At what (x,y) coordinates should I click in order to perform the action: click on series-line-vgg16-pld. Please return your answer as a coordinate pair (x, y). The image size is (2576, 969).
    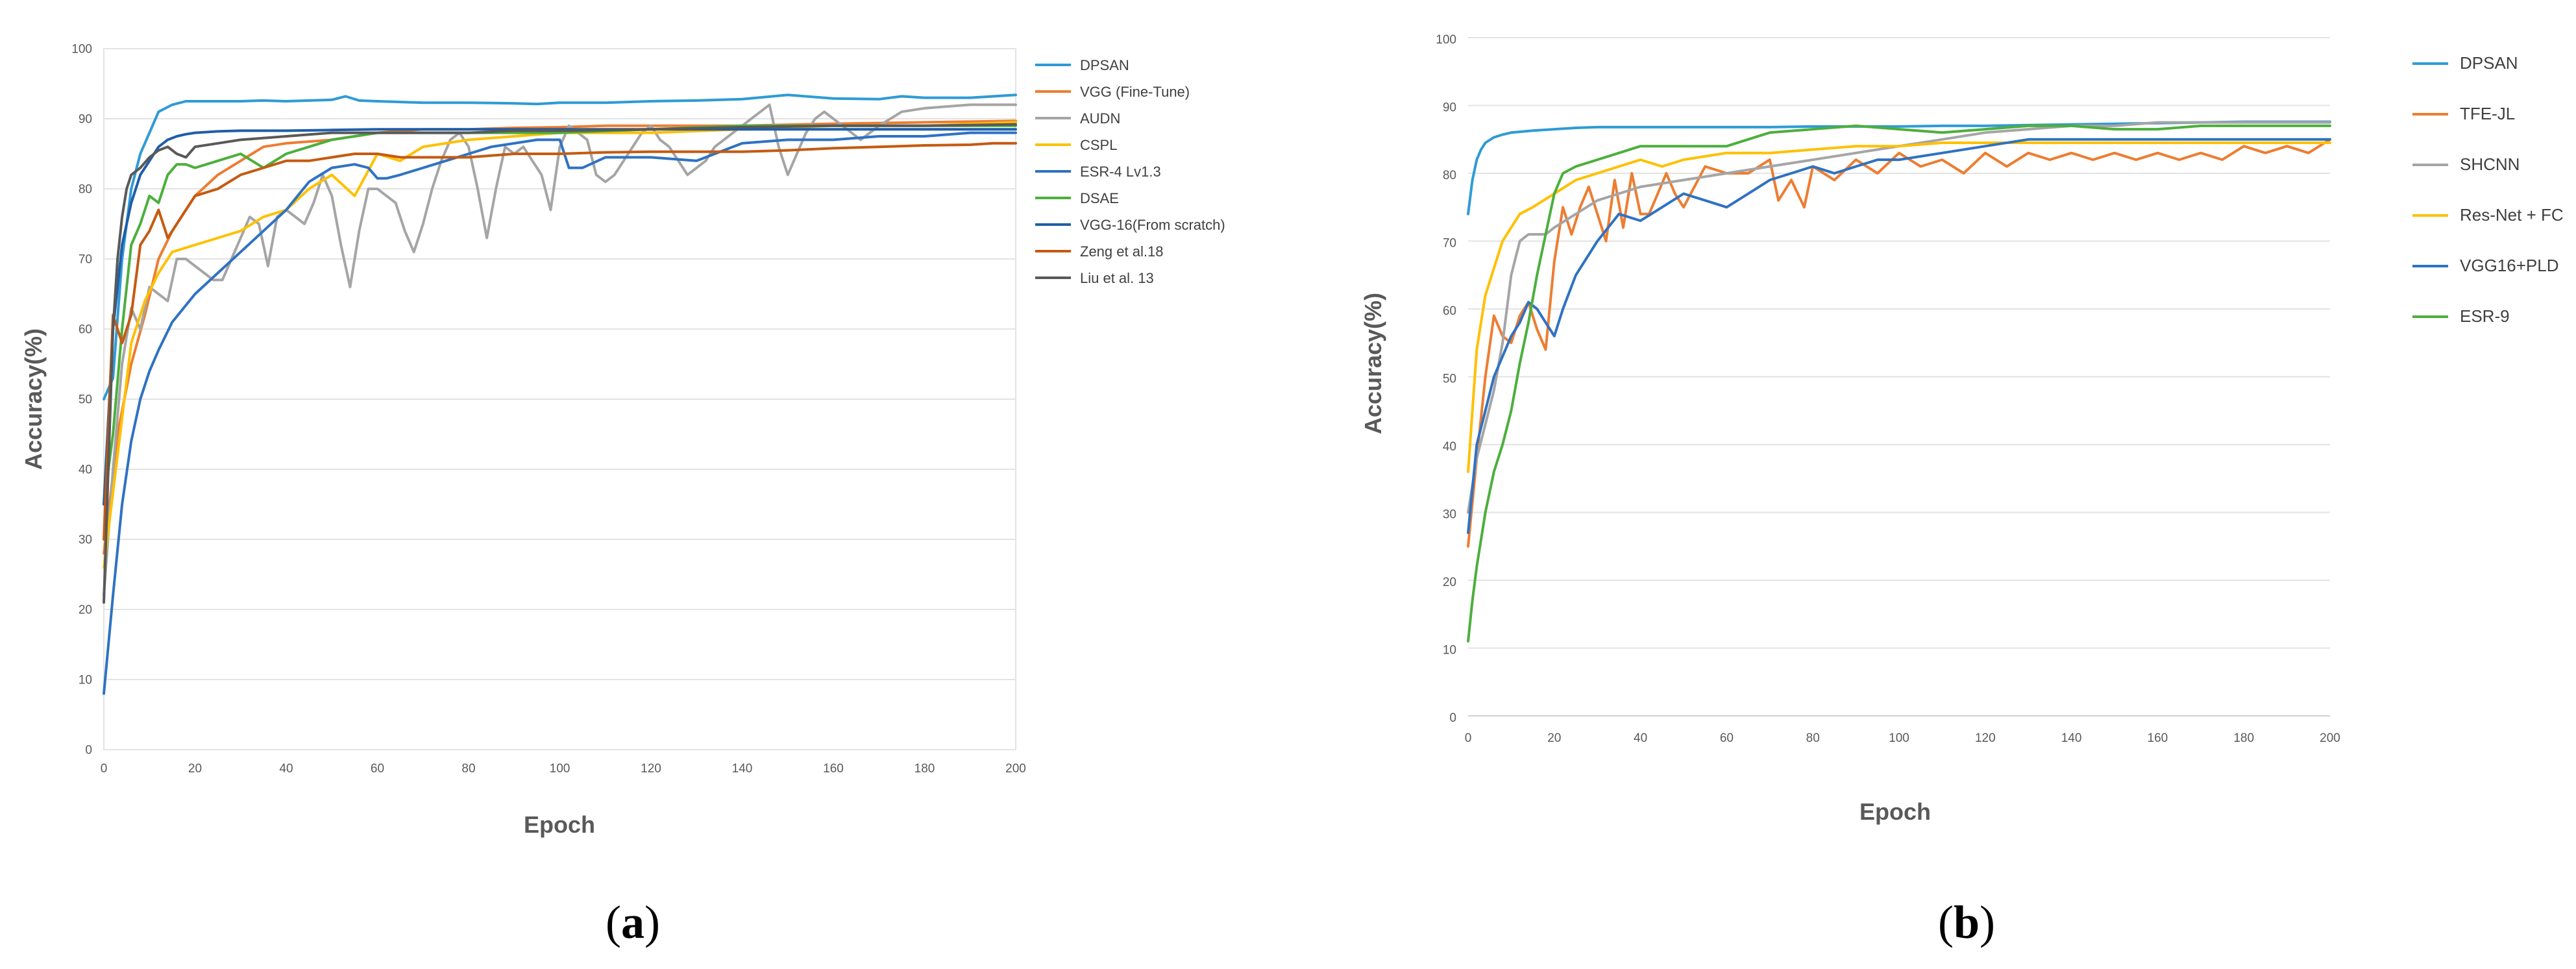
    Looking at the image, I should click on (1899, 336).